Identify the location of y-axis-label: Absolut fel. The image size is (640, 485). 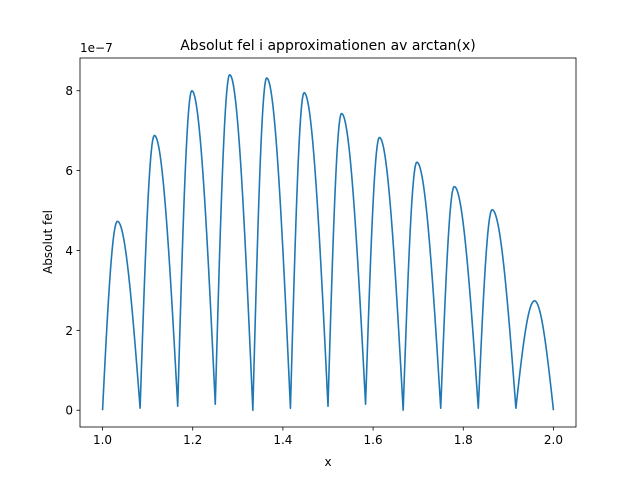
(48, 242).